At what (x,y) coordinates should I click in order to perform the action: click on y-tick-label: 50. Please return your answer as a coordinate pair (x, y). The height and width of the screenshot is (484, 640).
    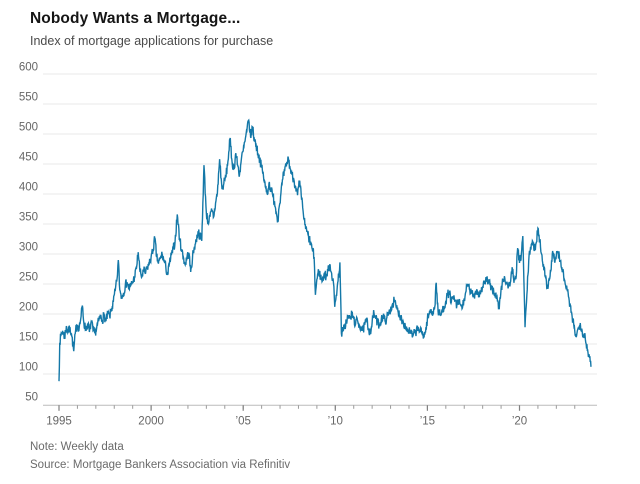
    Looking at the image, I should click on (31, 398).